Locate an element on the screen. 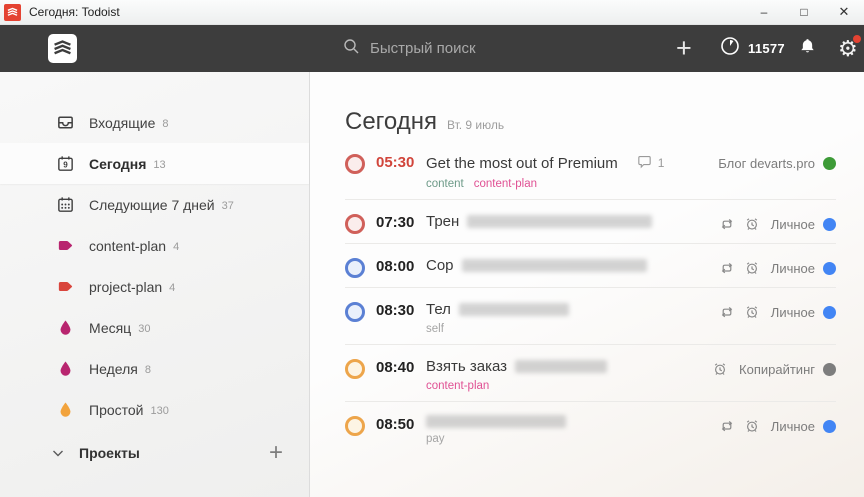 The width and height of the screenshot is (864, 497). task-title: Get the most out of Premium is located at coordinates (522, 163).